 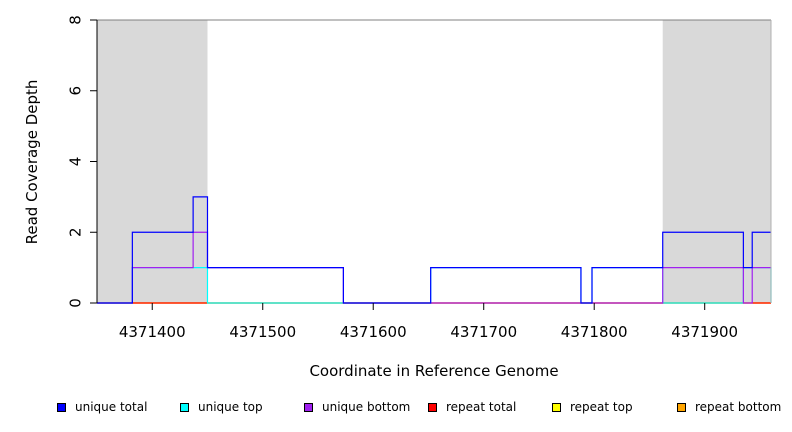 What do you see at coordinates (601, 407) in the screenshot?
I see `legend-label: repeat top` at bounding box center [601, 407].